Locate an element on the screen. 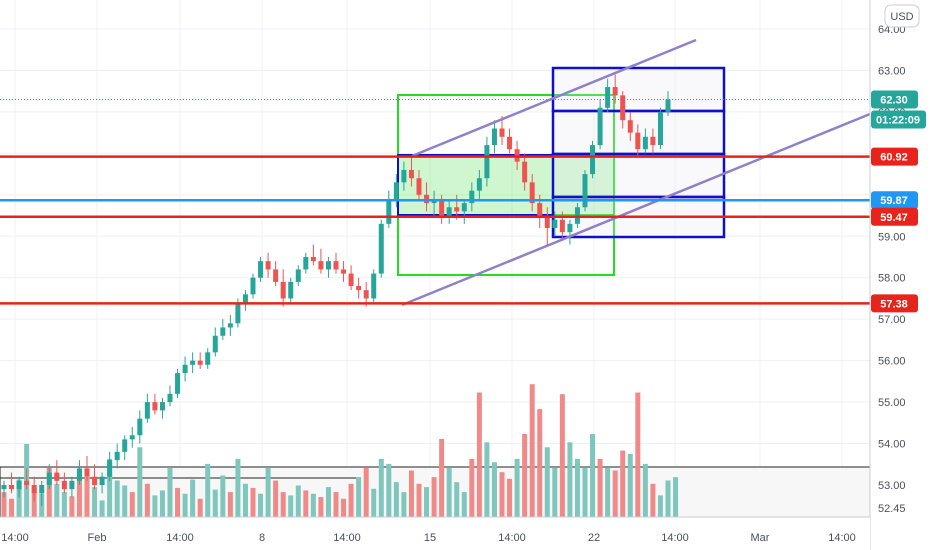  price-tick-label: 55.00 is located at coordinates (892, 403).